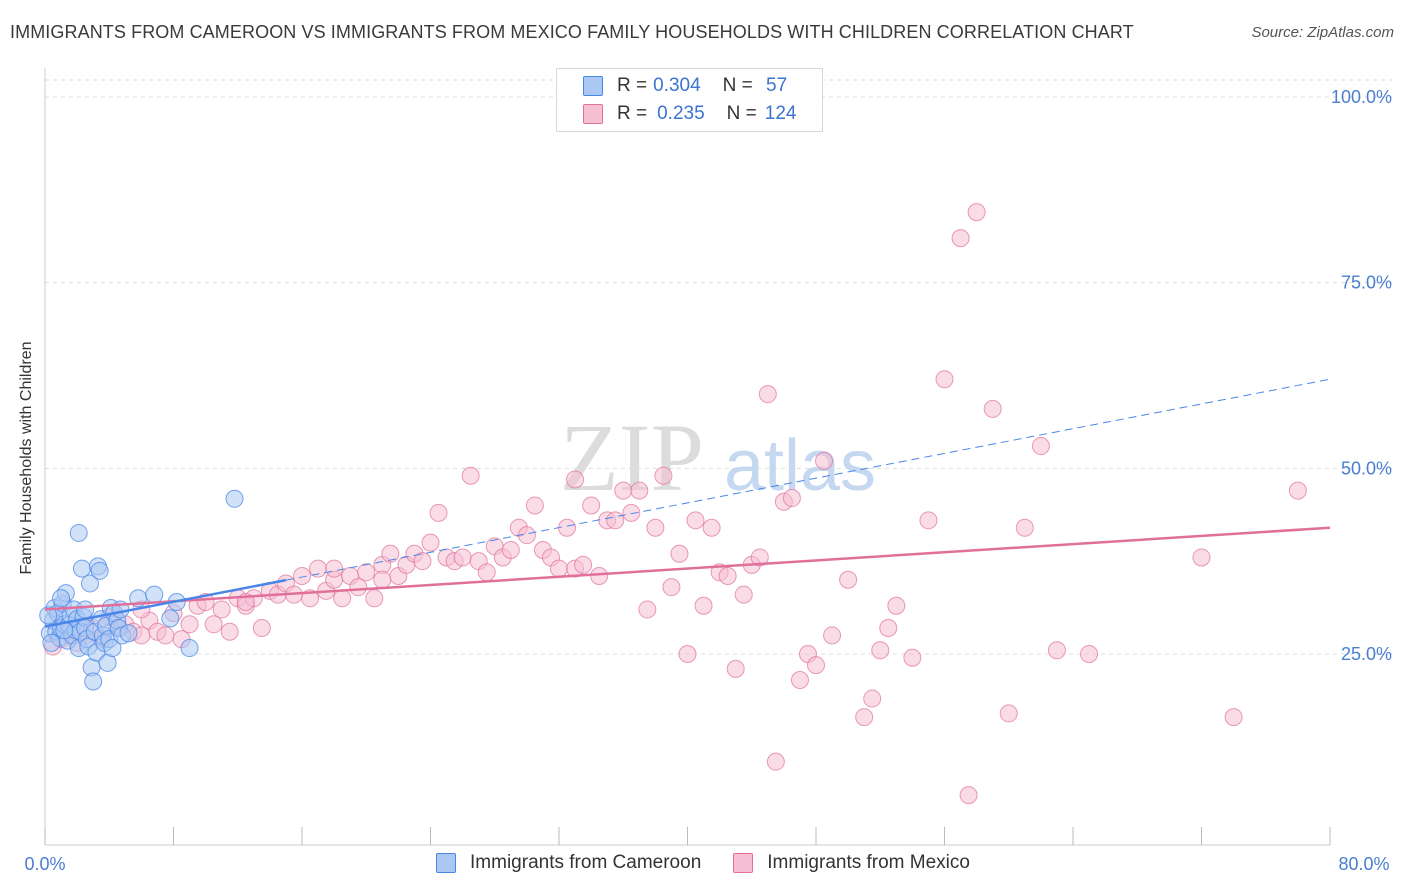  I want to click on source-credit: Source: ZipAtlas.com, so click(1322, 32).